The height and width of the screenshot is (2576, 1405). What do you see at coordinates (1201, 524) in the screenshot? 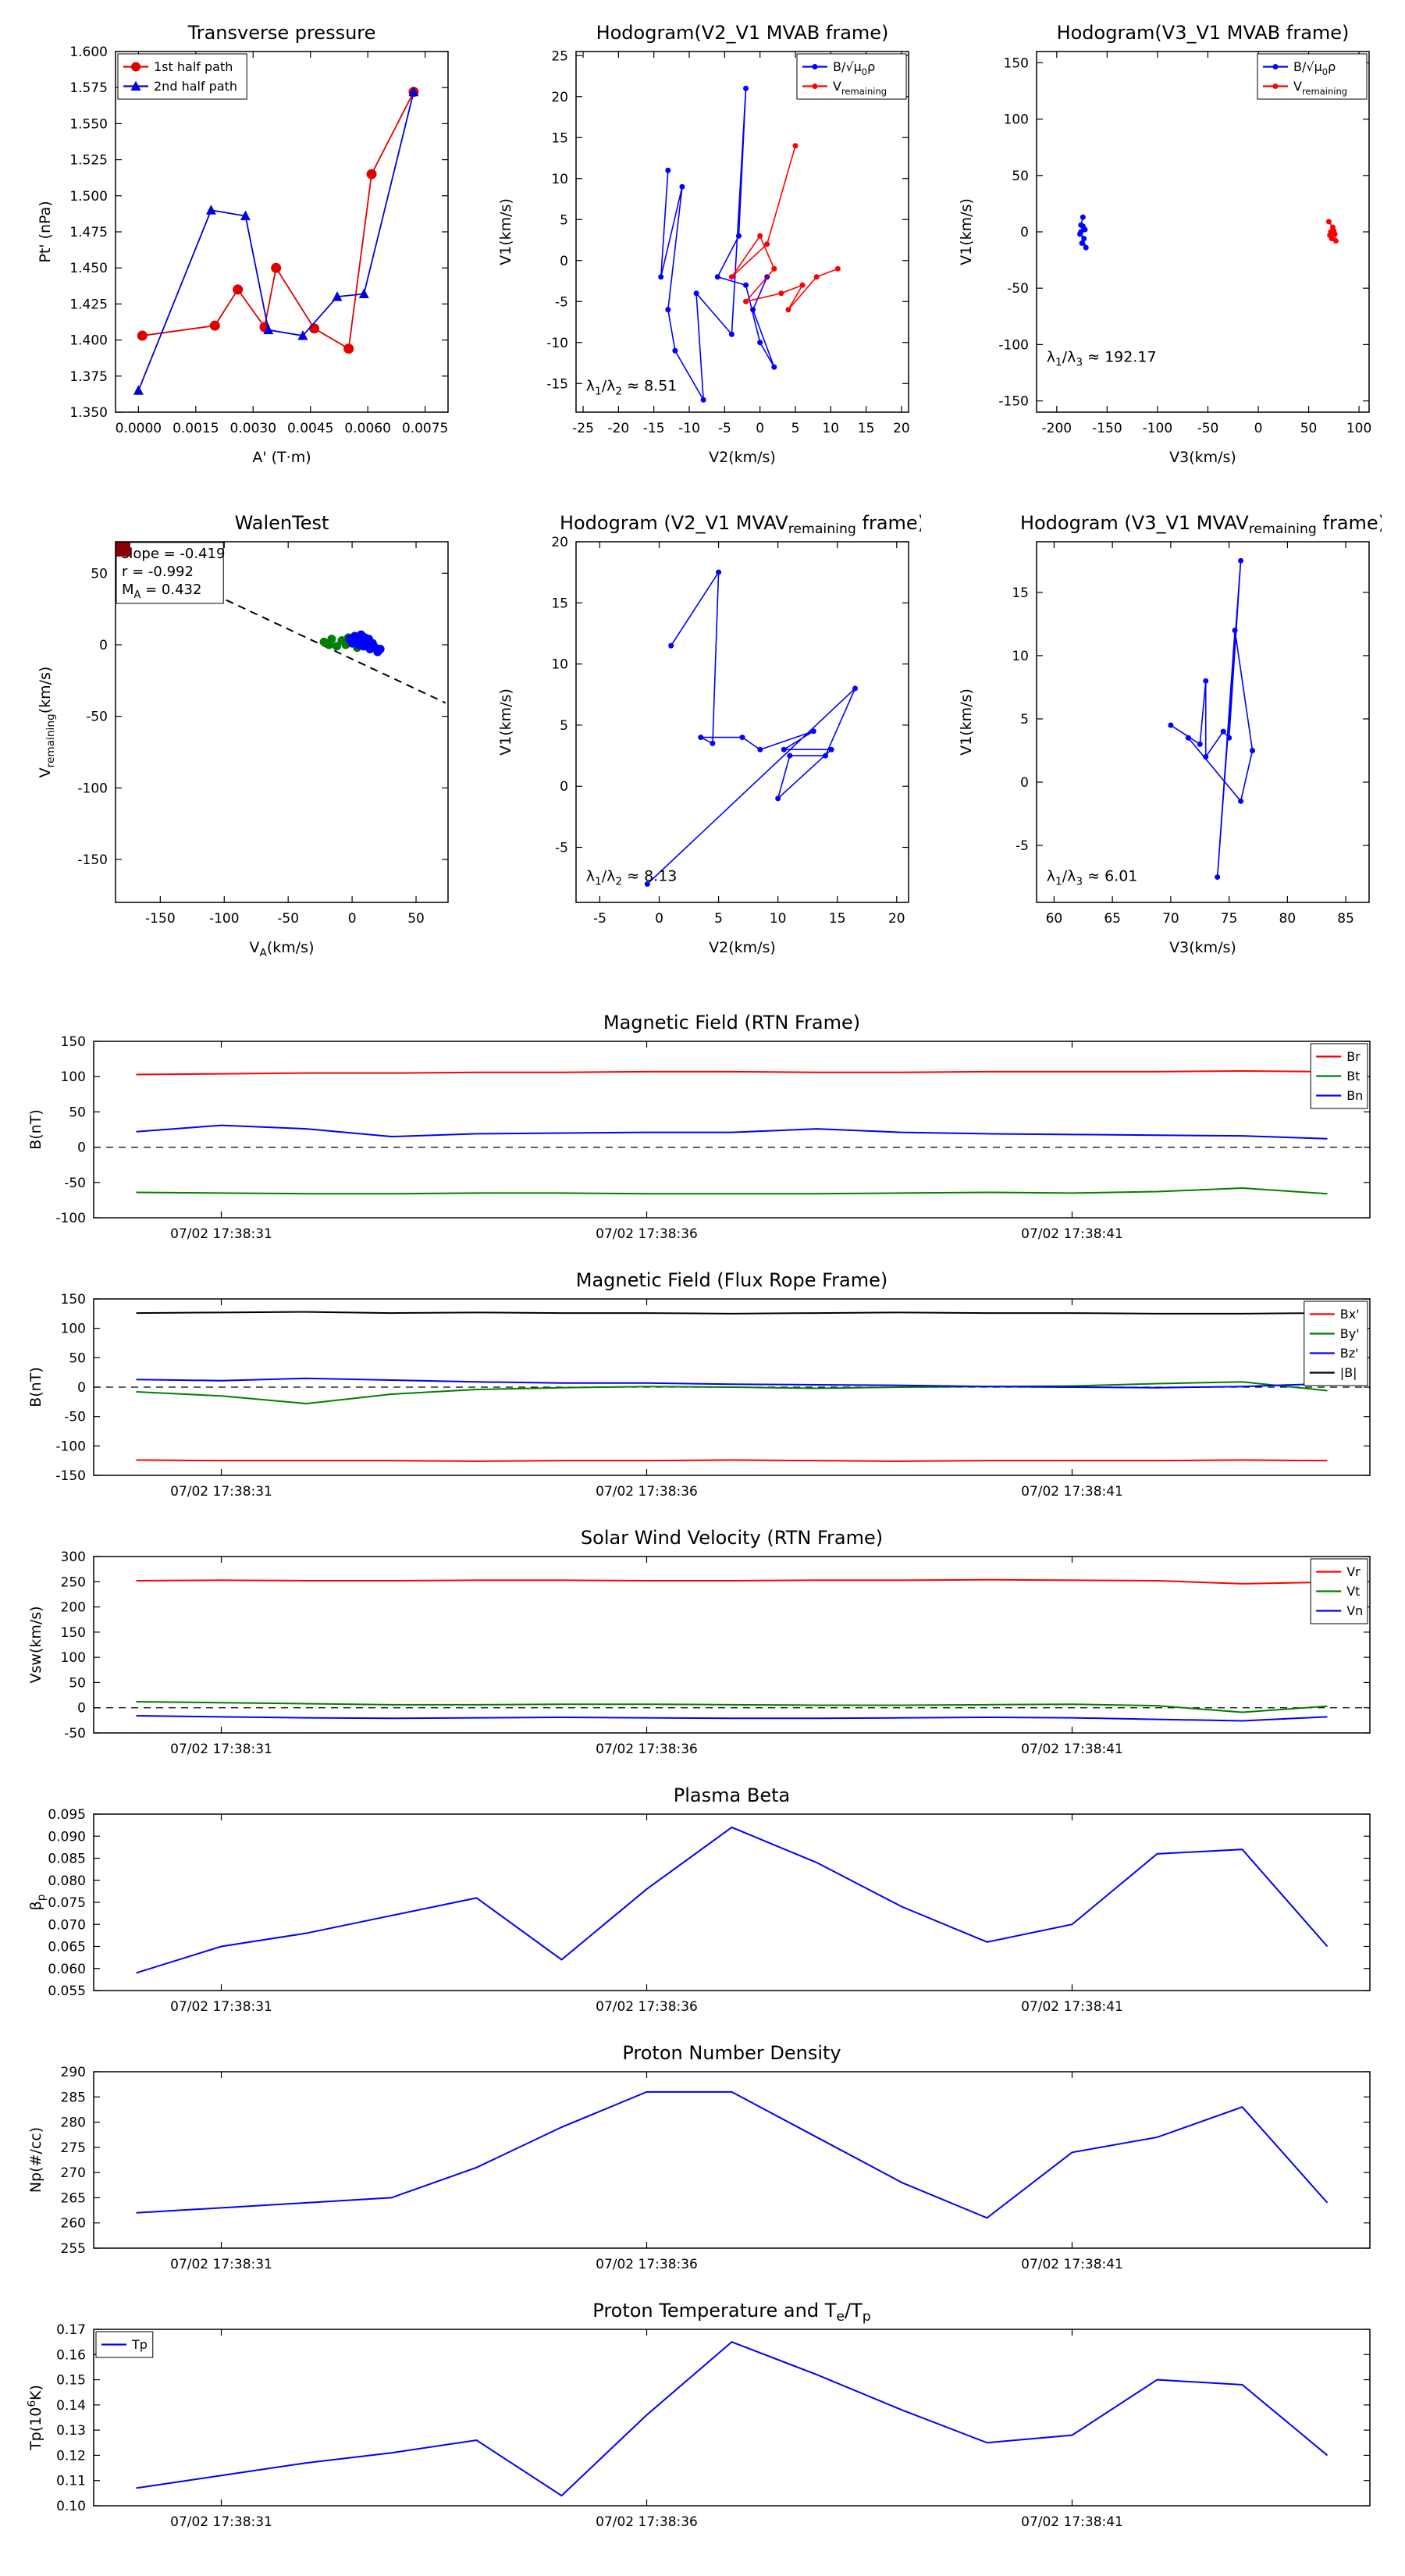
I see `hodogram-v3v1-mvav-title: Hodogram (V3_V1 MVAVremaining frame)` at bounding box center [1201, 524].